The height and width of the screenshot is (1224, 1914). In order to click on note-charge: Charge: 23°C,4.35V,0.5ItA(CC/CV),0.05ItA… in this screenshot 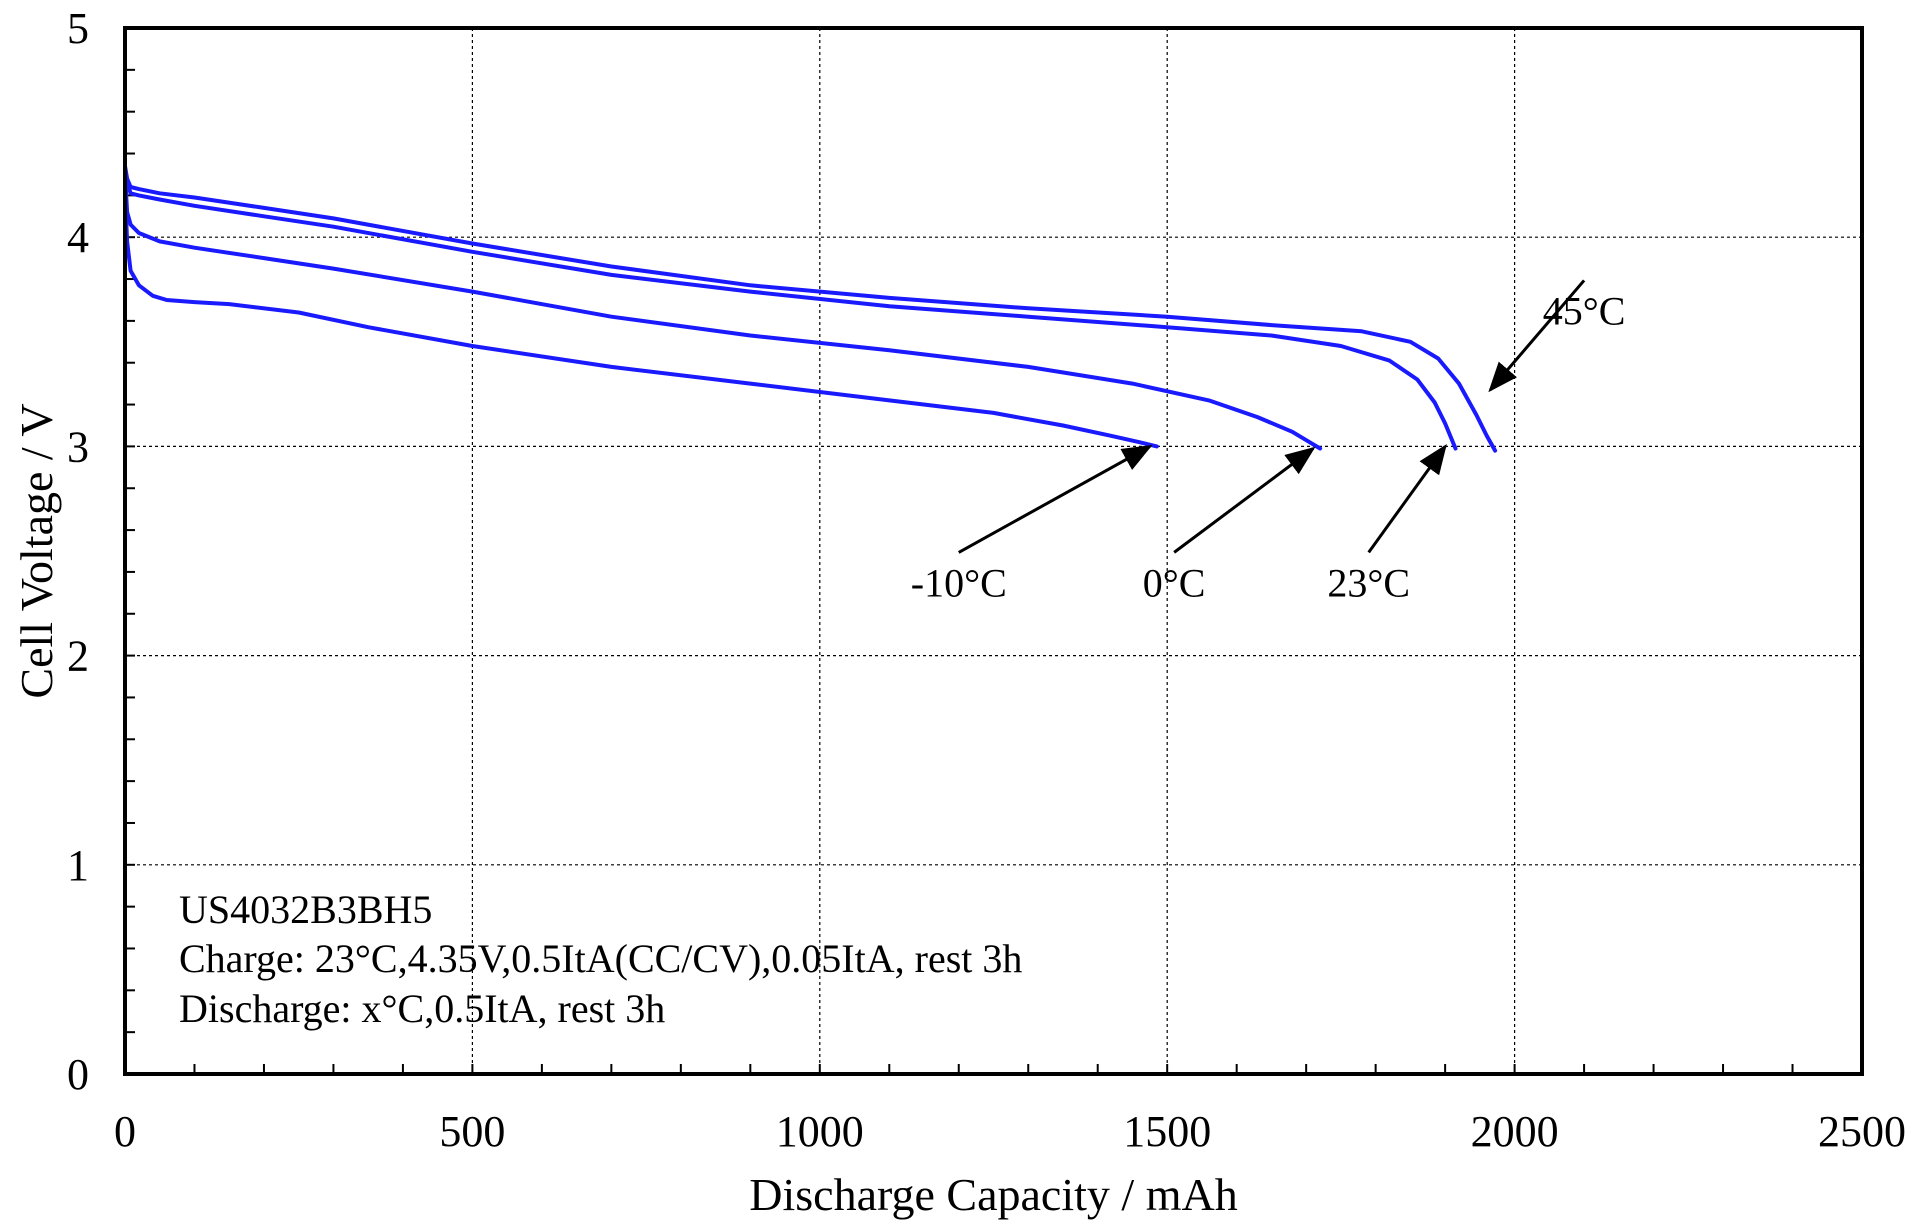, I will do `click(600, 958)`.